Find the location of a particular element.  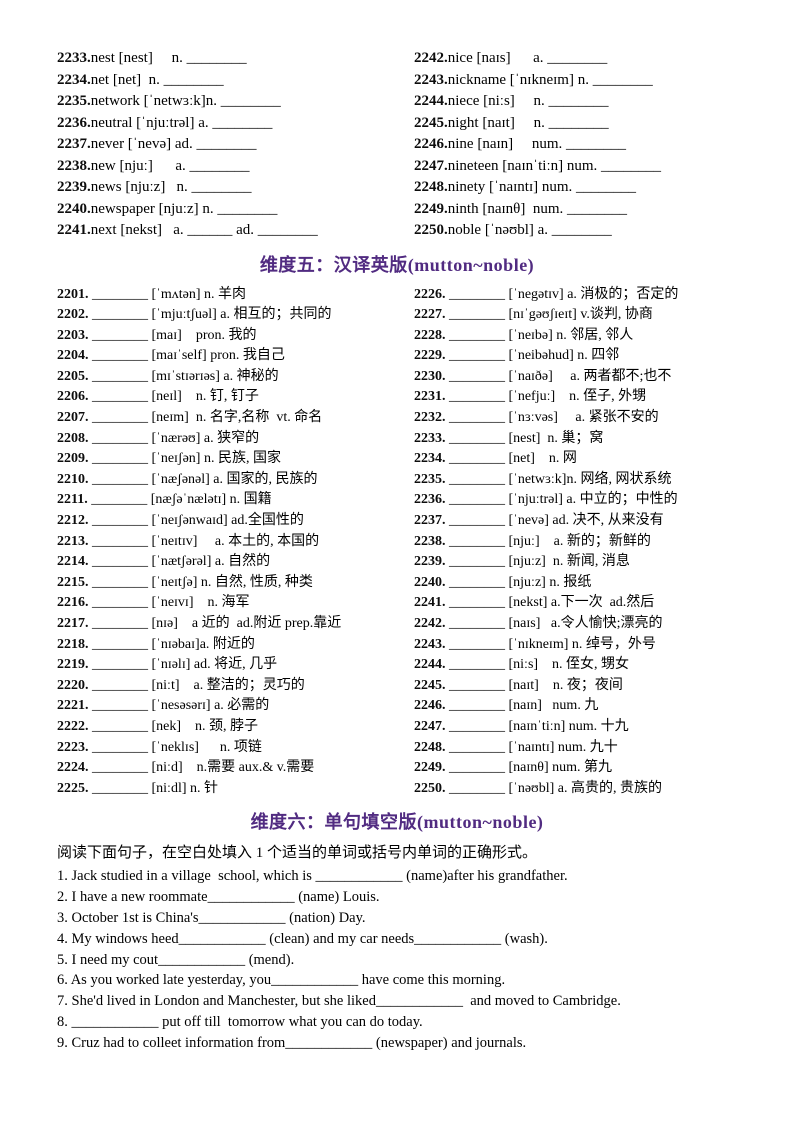

vocab-entry: 2211. ________ [næʃəˈnælətɪ] n. 国籍 is located at coordinates (235, 500).